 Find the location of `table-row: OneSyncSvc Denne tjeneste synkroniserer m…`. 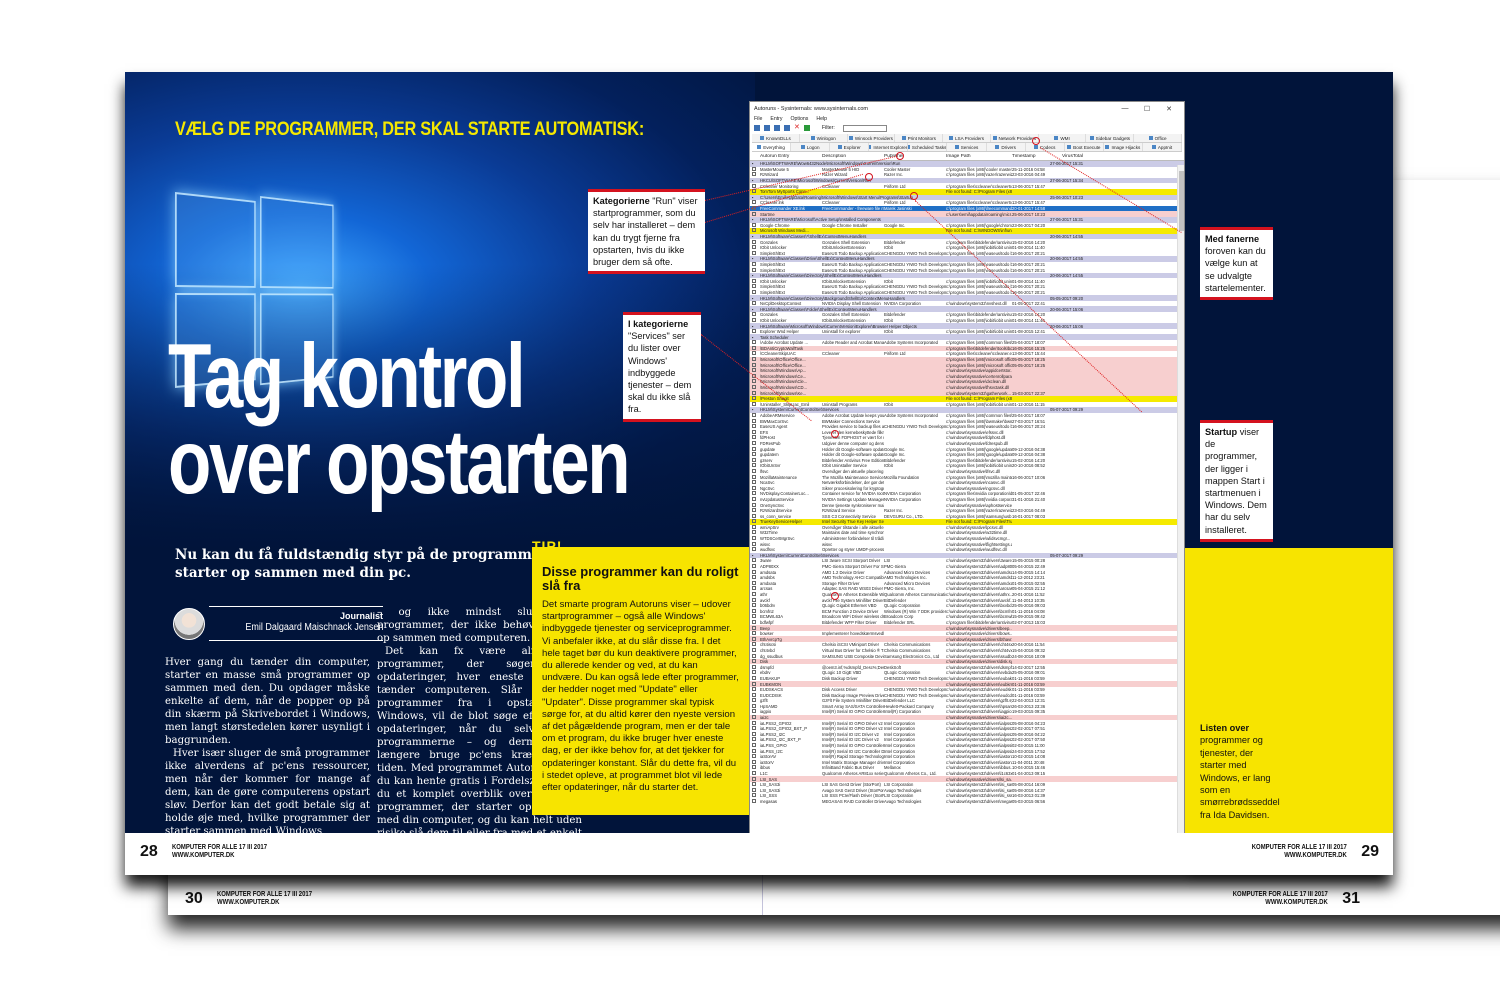

table-row: OneSyncSvc Denne tjeneste synkroniserer m… is located at coordinates (967, 505).